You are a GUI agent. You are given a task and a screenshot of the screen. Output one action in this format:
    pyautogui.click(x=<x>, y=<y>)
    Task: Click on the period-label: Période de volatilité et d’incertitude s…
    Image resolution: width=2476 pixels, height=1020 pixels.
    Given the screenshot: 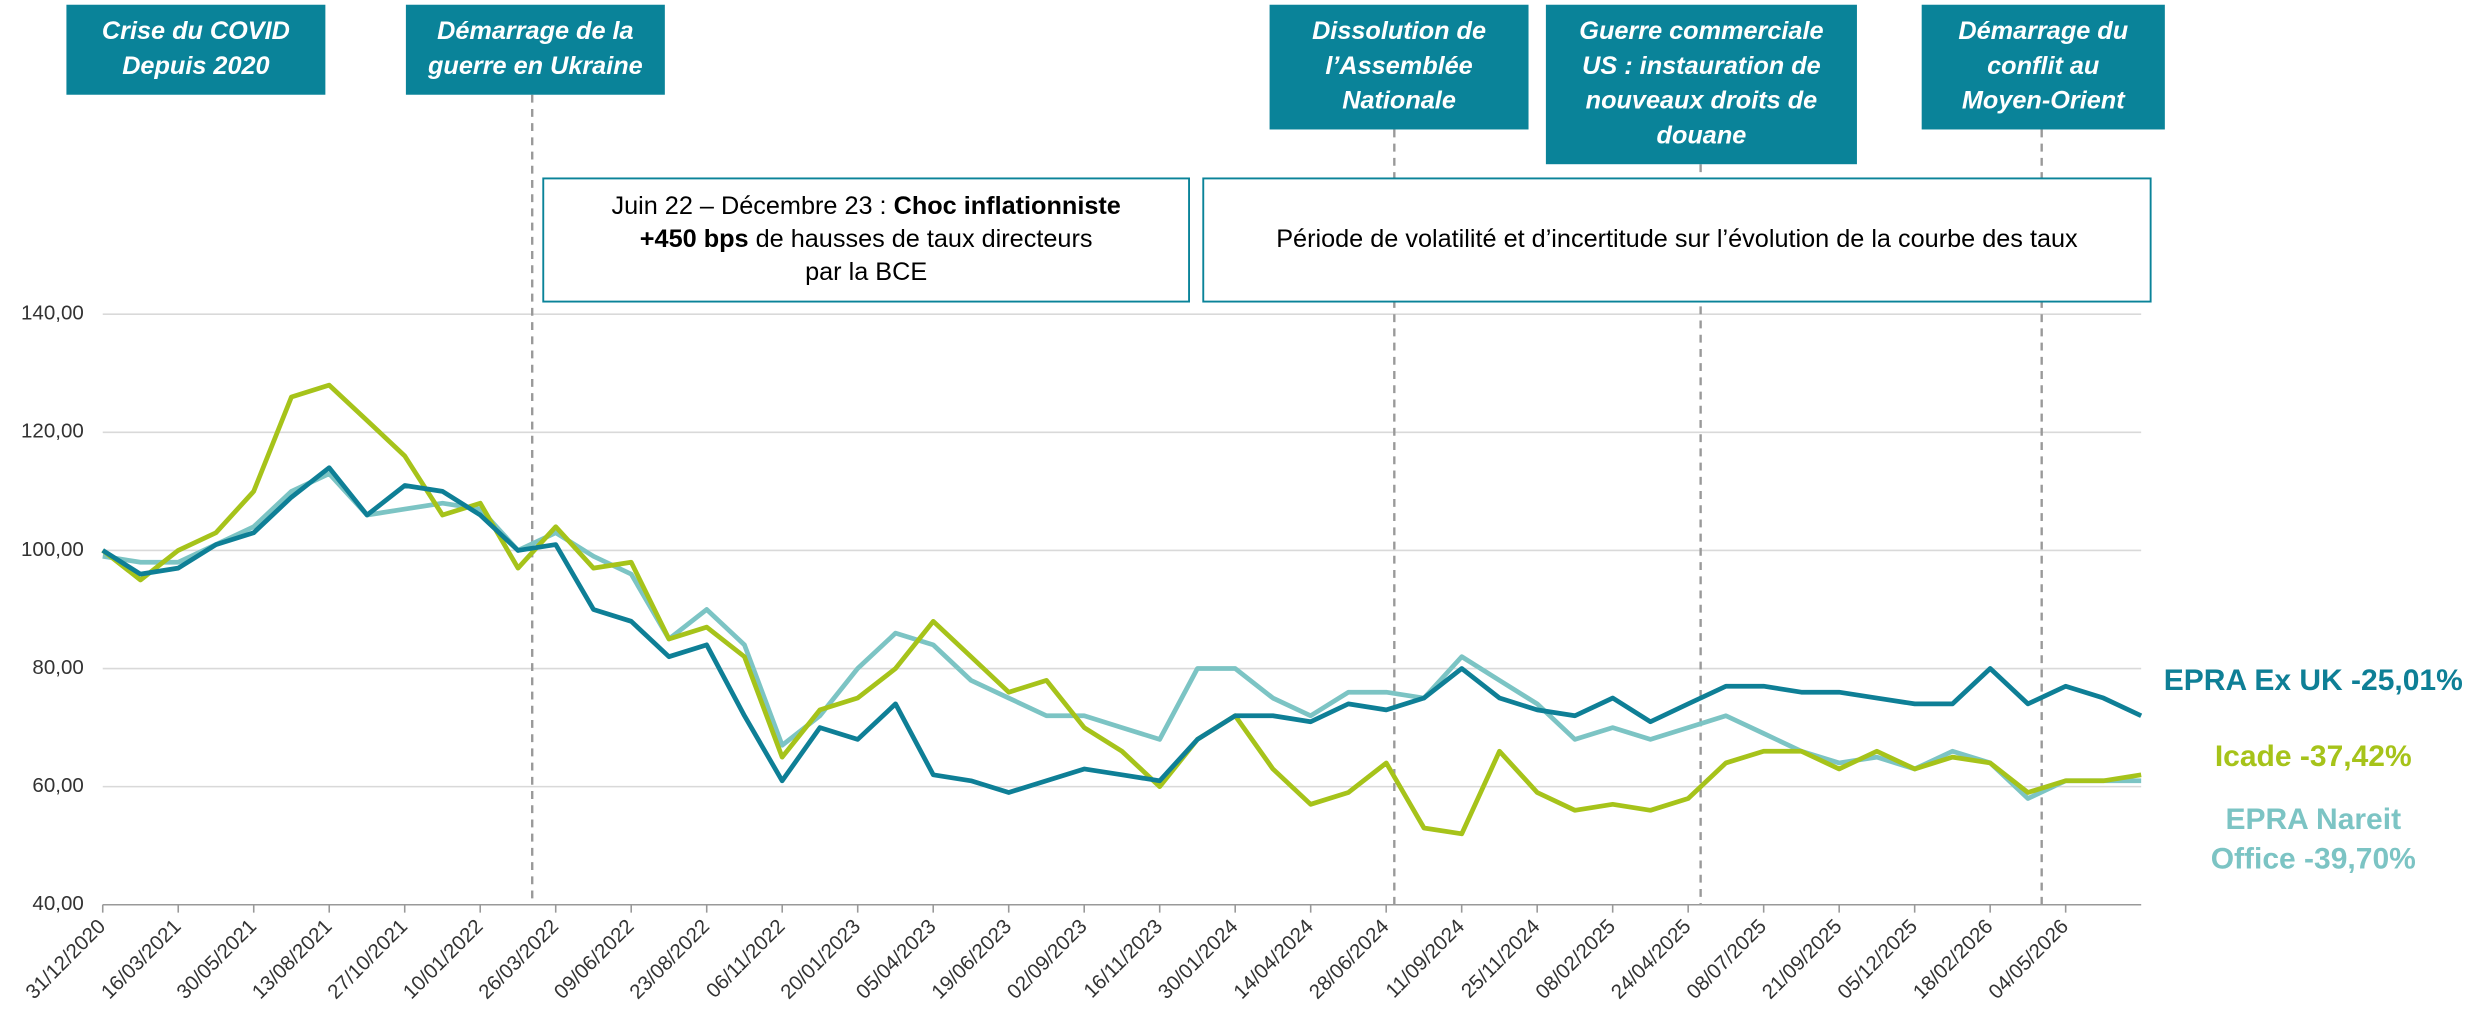 What is the action you would take?
    pyautogui.click(x=1677, y=239)
    